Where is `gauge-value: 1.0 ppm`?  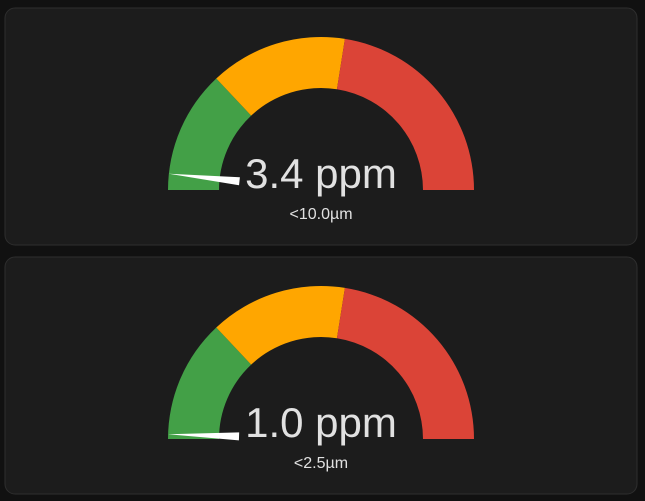
gauge-value: 1.0 ppm is located at coordinates (321, 422).